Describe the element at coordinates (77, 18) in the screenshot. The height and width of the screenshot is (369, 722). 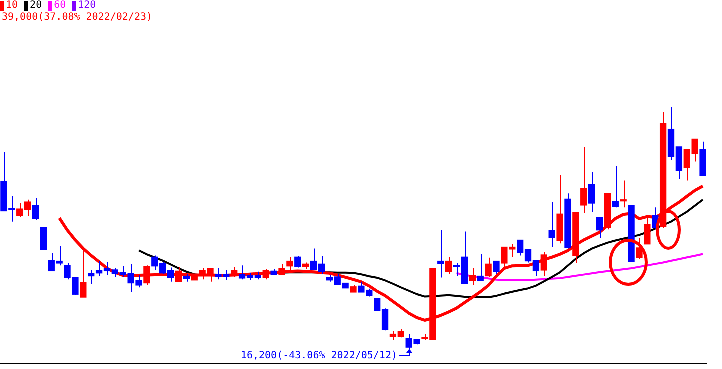
I see `text: 39,000(37.08% 2022/02/23)` at that location.